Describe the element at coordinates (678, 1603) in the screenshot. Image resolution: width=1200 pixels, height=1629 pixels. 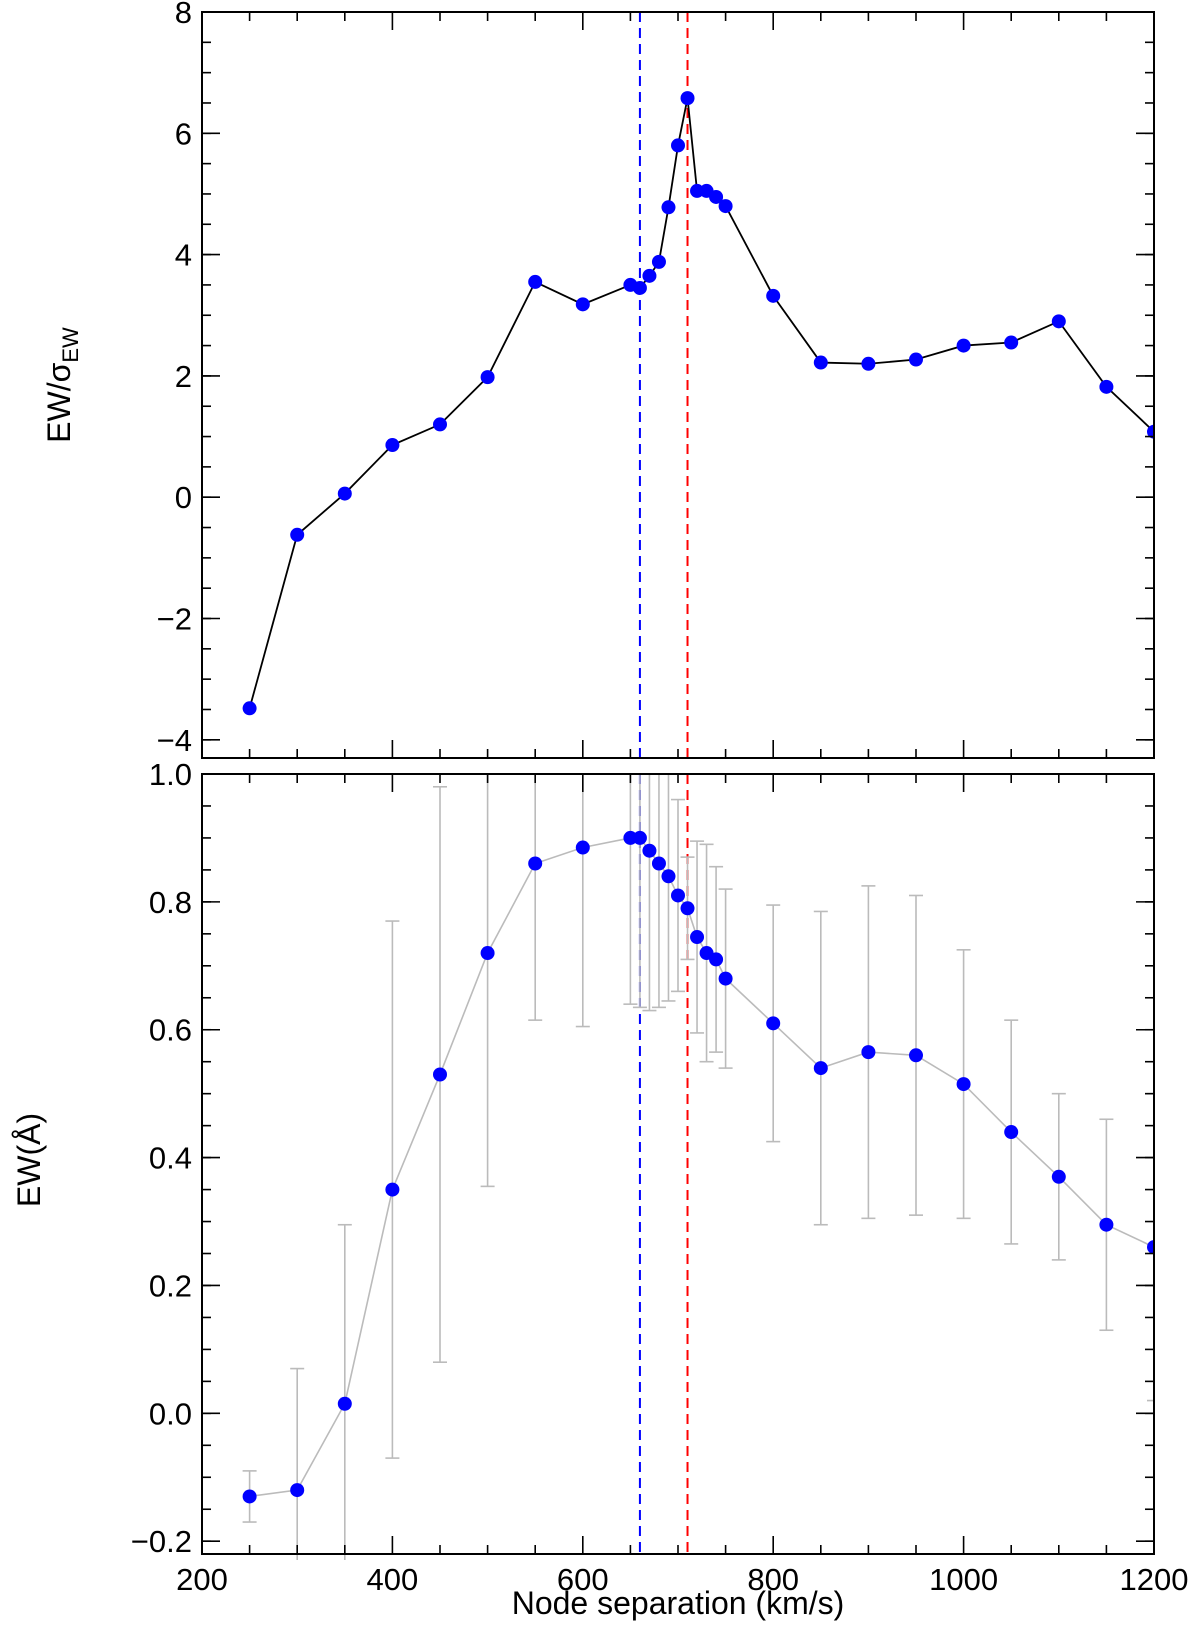
I see `x-axis-title: Node separation (km/s)` at that location.